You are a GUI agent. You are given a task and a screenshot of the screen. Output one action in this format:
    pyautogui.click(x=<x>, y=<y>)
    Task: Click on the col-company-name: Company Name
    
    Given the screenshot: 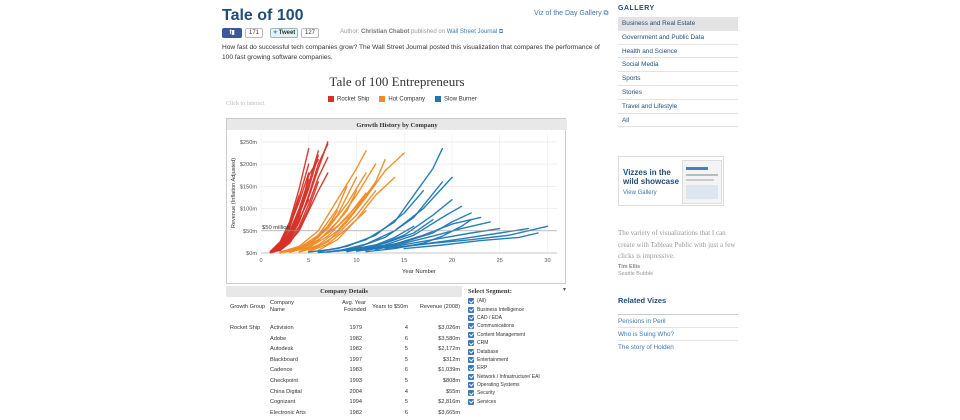 What is the action you would take?
    pyautogui.click(x=282, y=306)
    